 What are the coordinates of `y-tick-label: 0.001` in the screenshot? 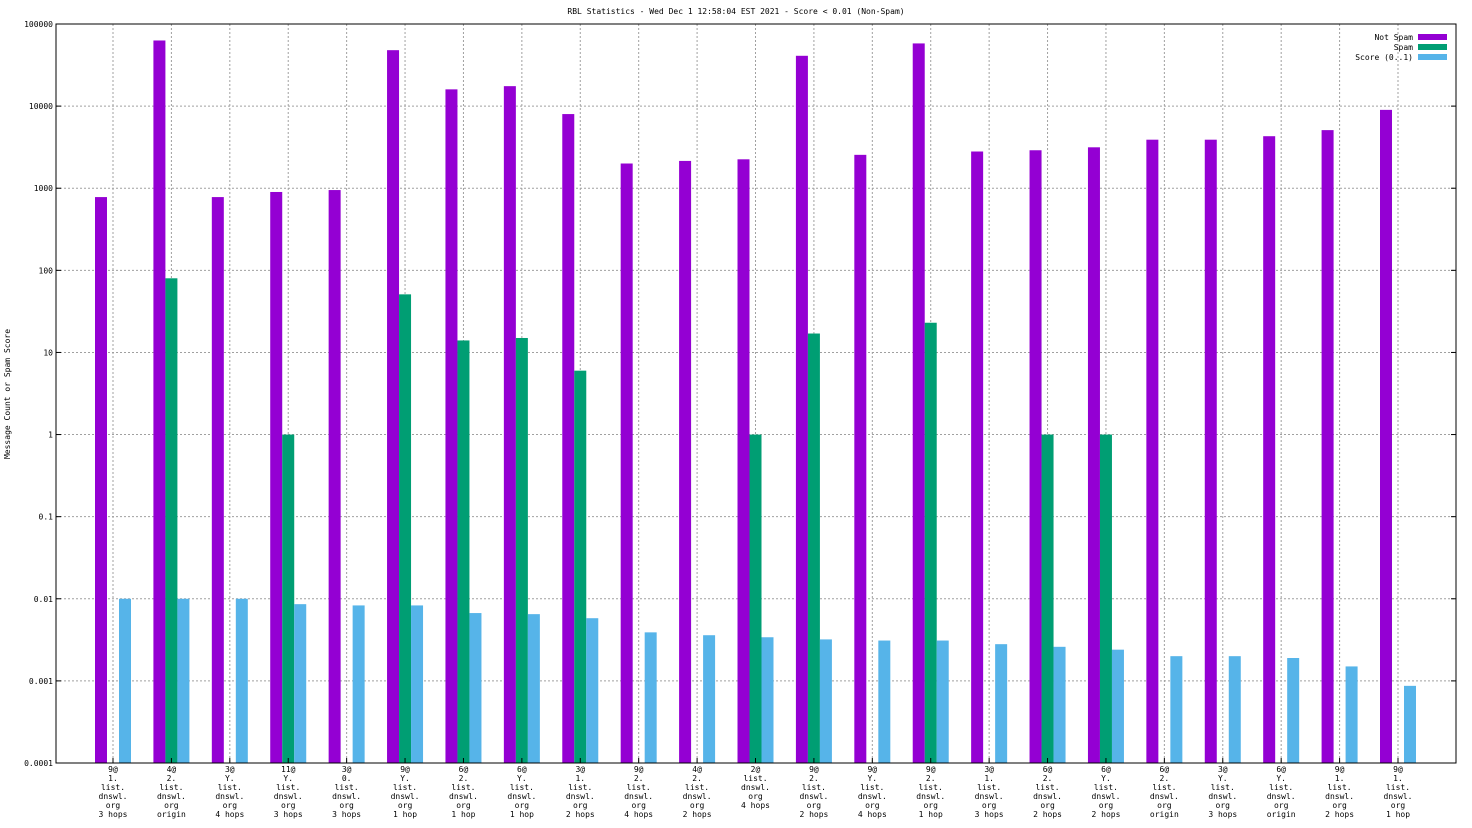 It's located at (41, 681).